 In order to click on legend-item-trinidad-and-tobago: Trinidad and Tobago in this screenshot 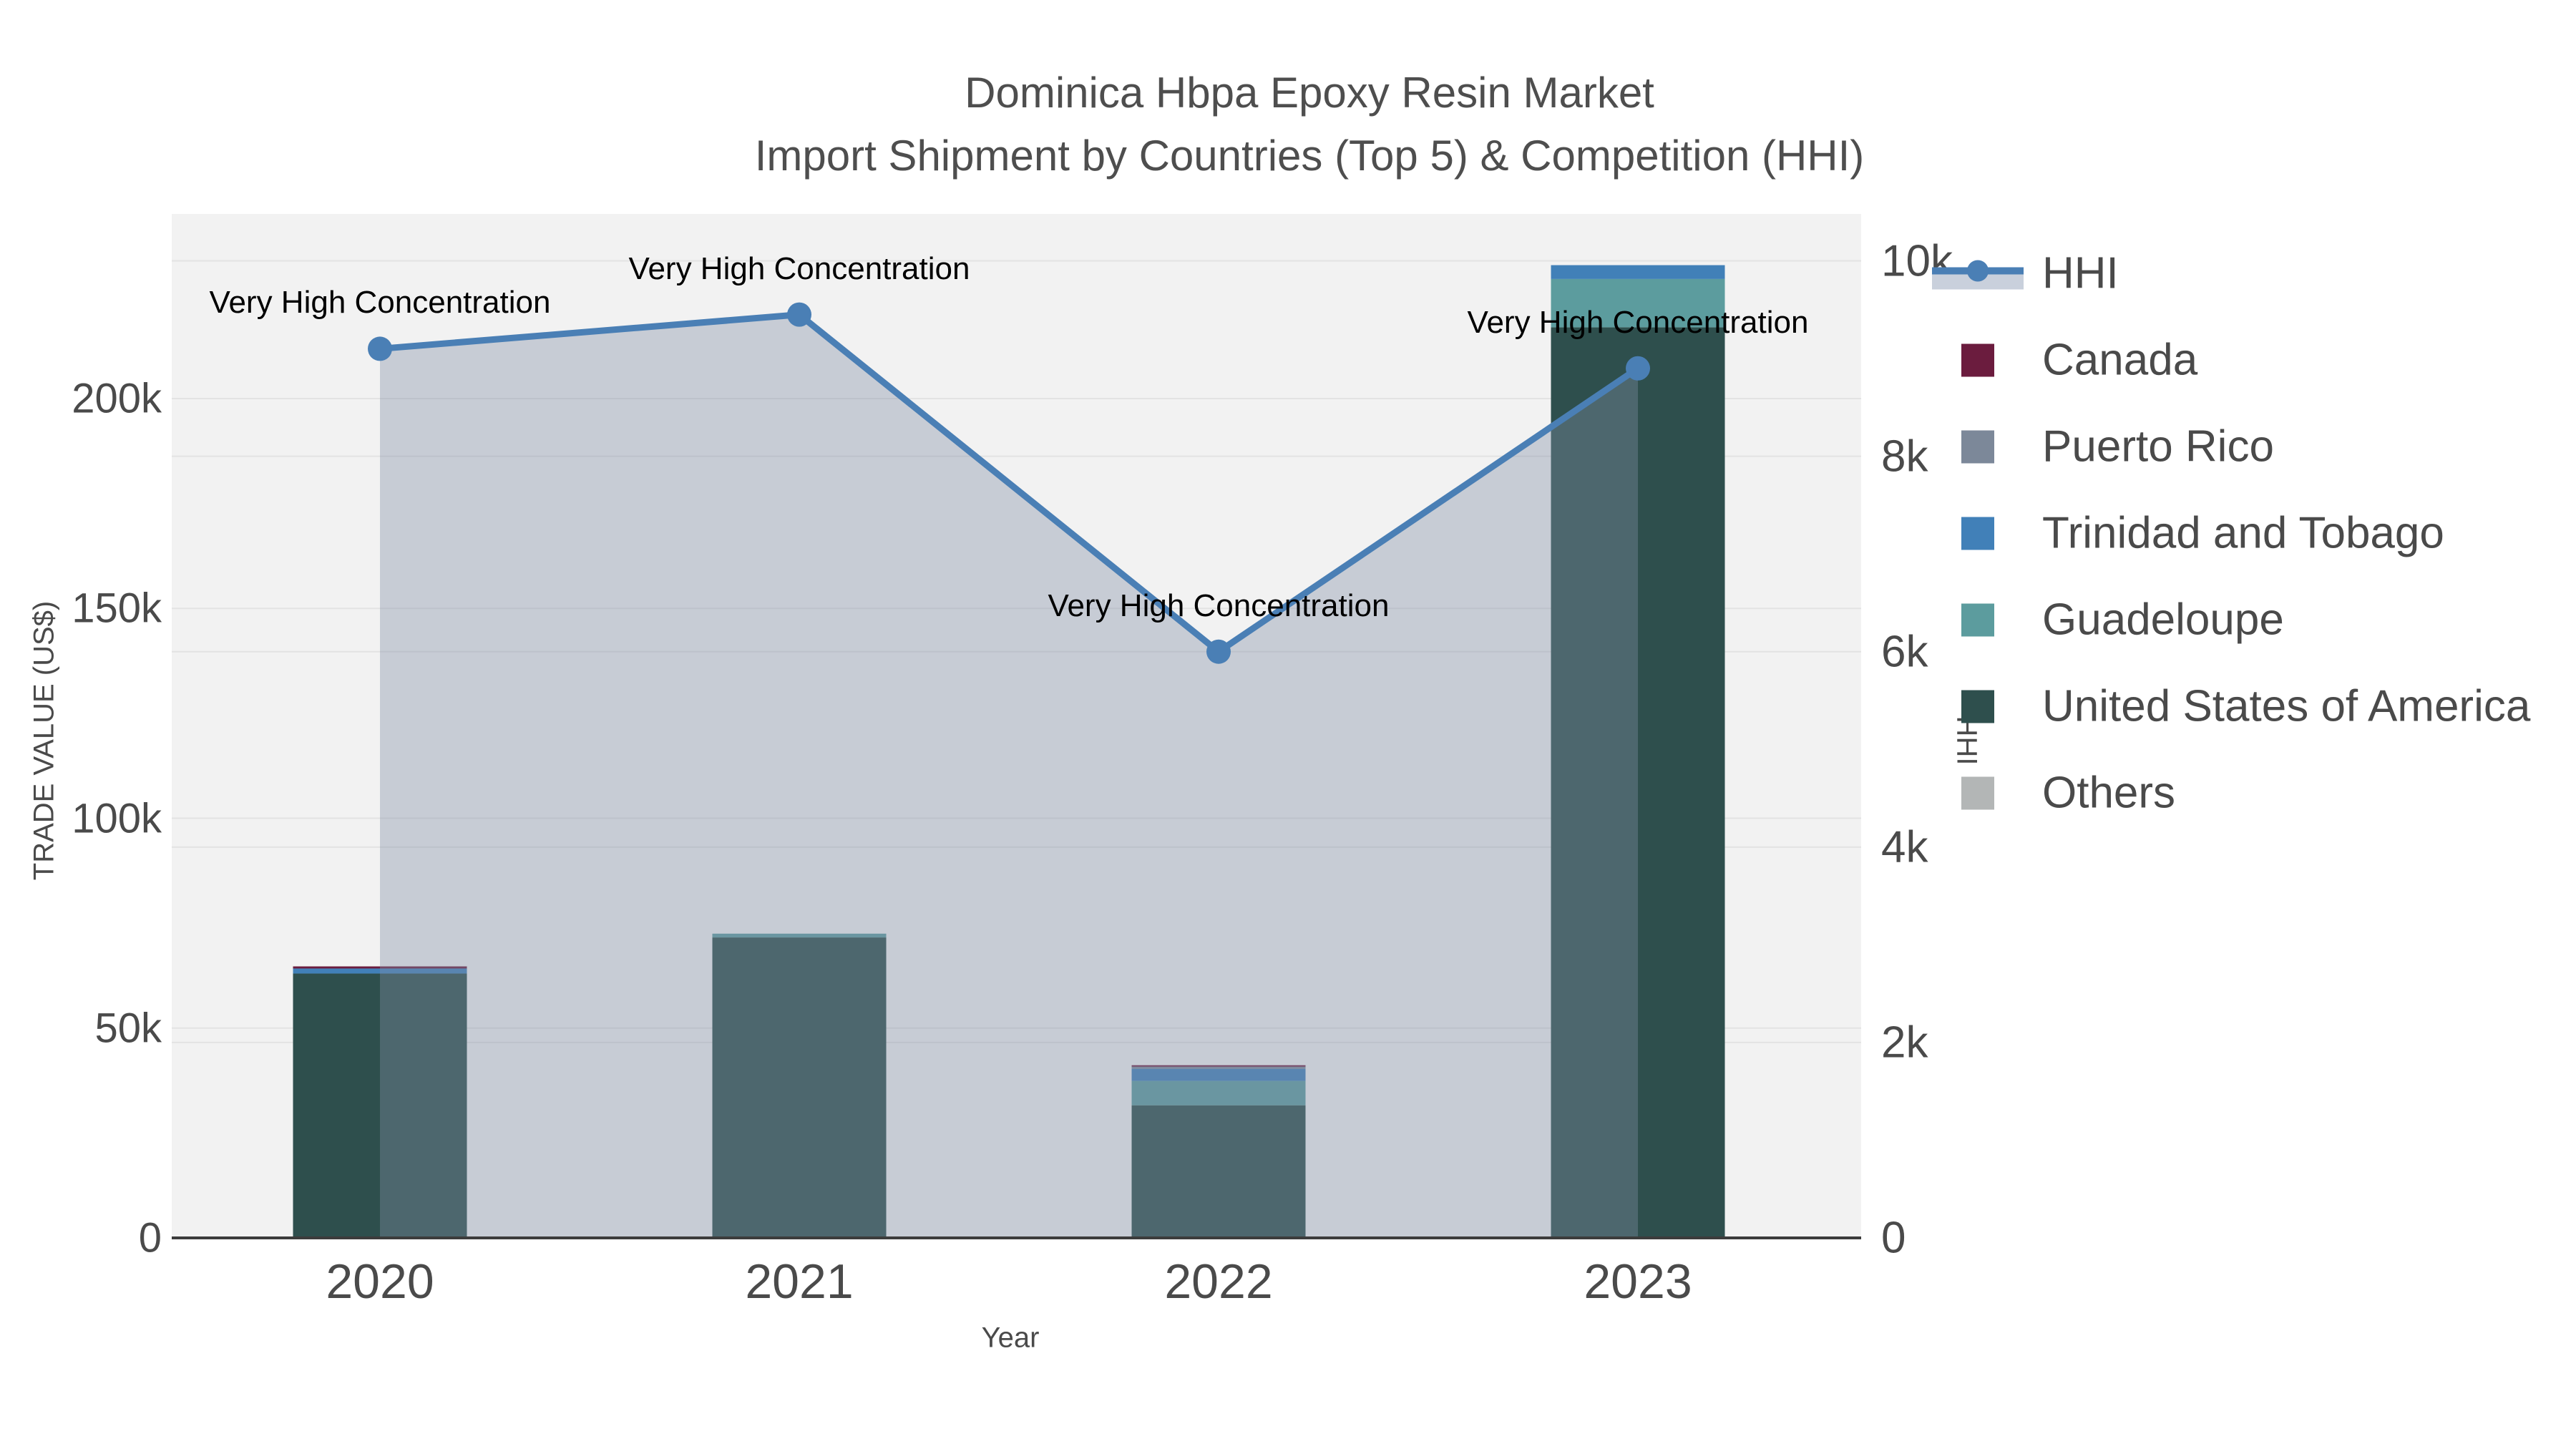, I will do `click(2187, 533)`.